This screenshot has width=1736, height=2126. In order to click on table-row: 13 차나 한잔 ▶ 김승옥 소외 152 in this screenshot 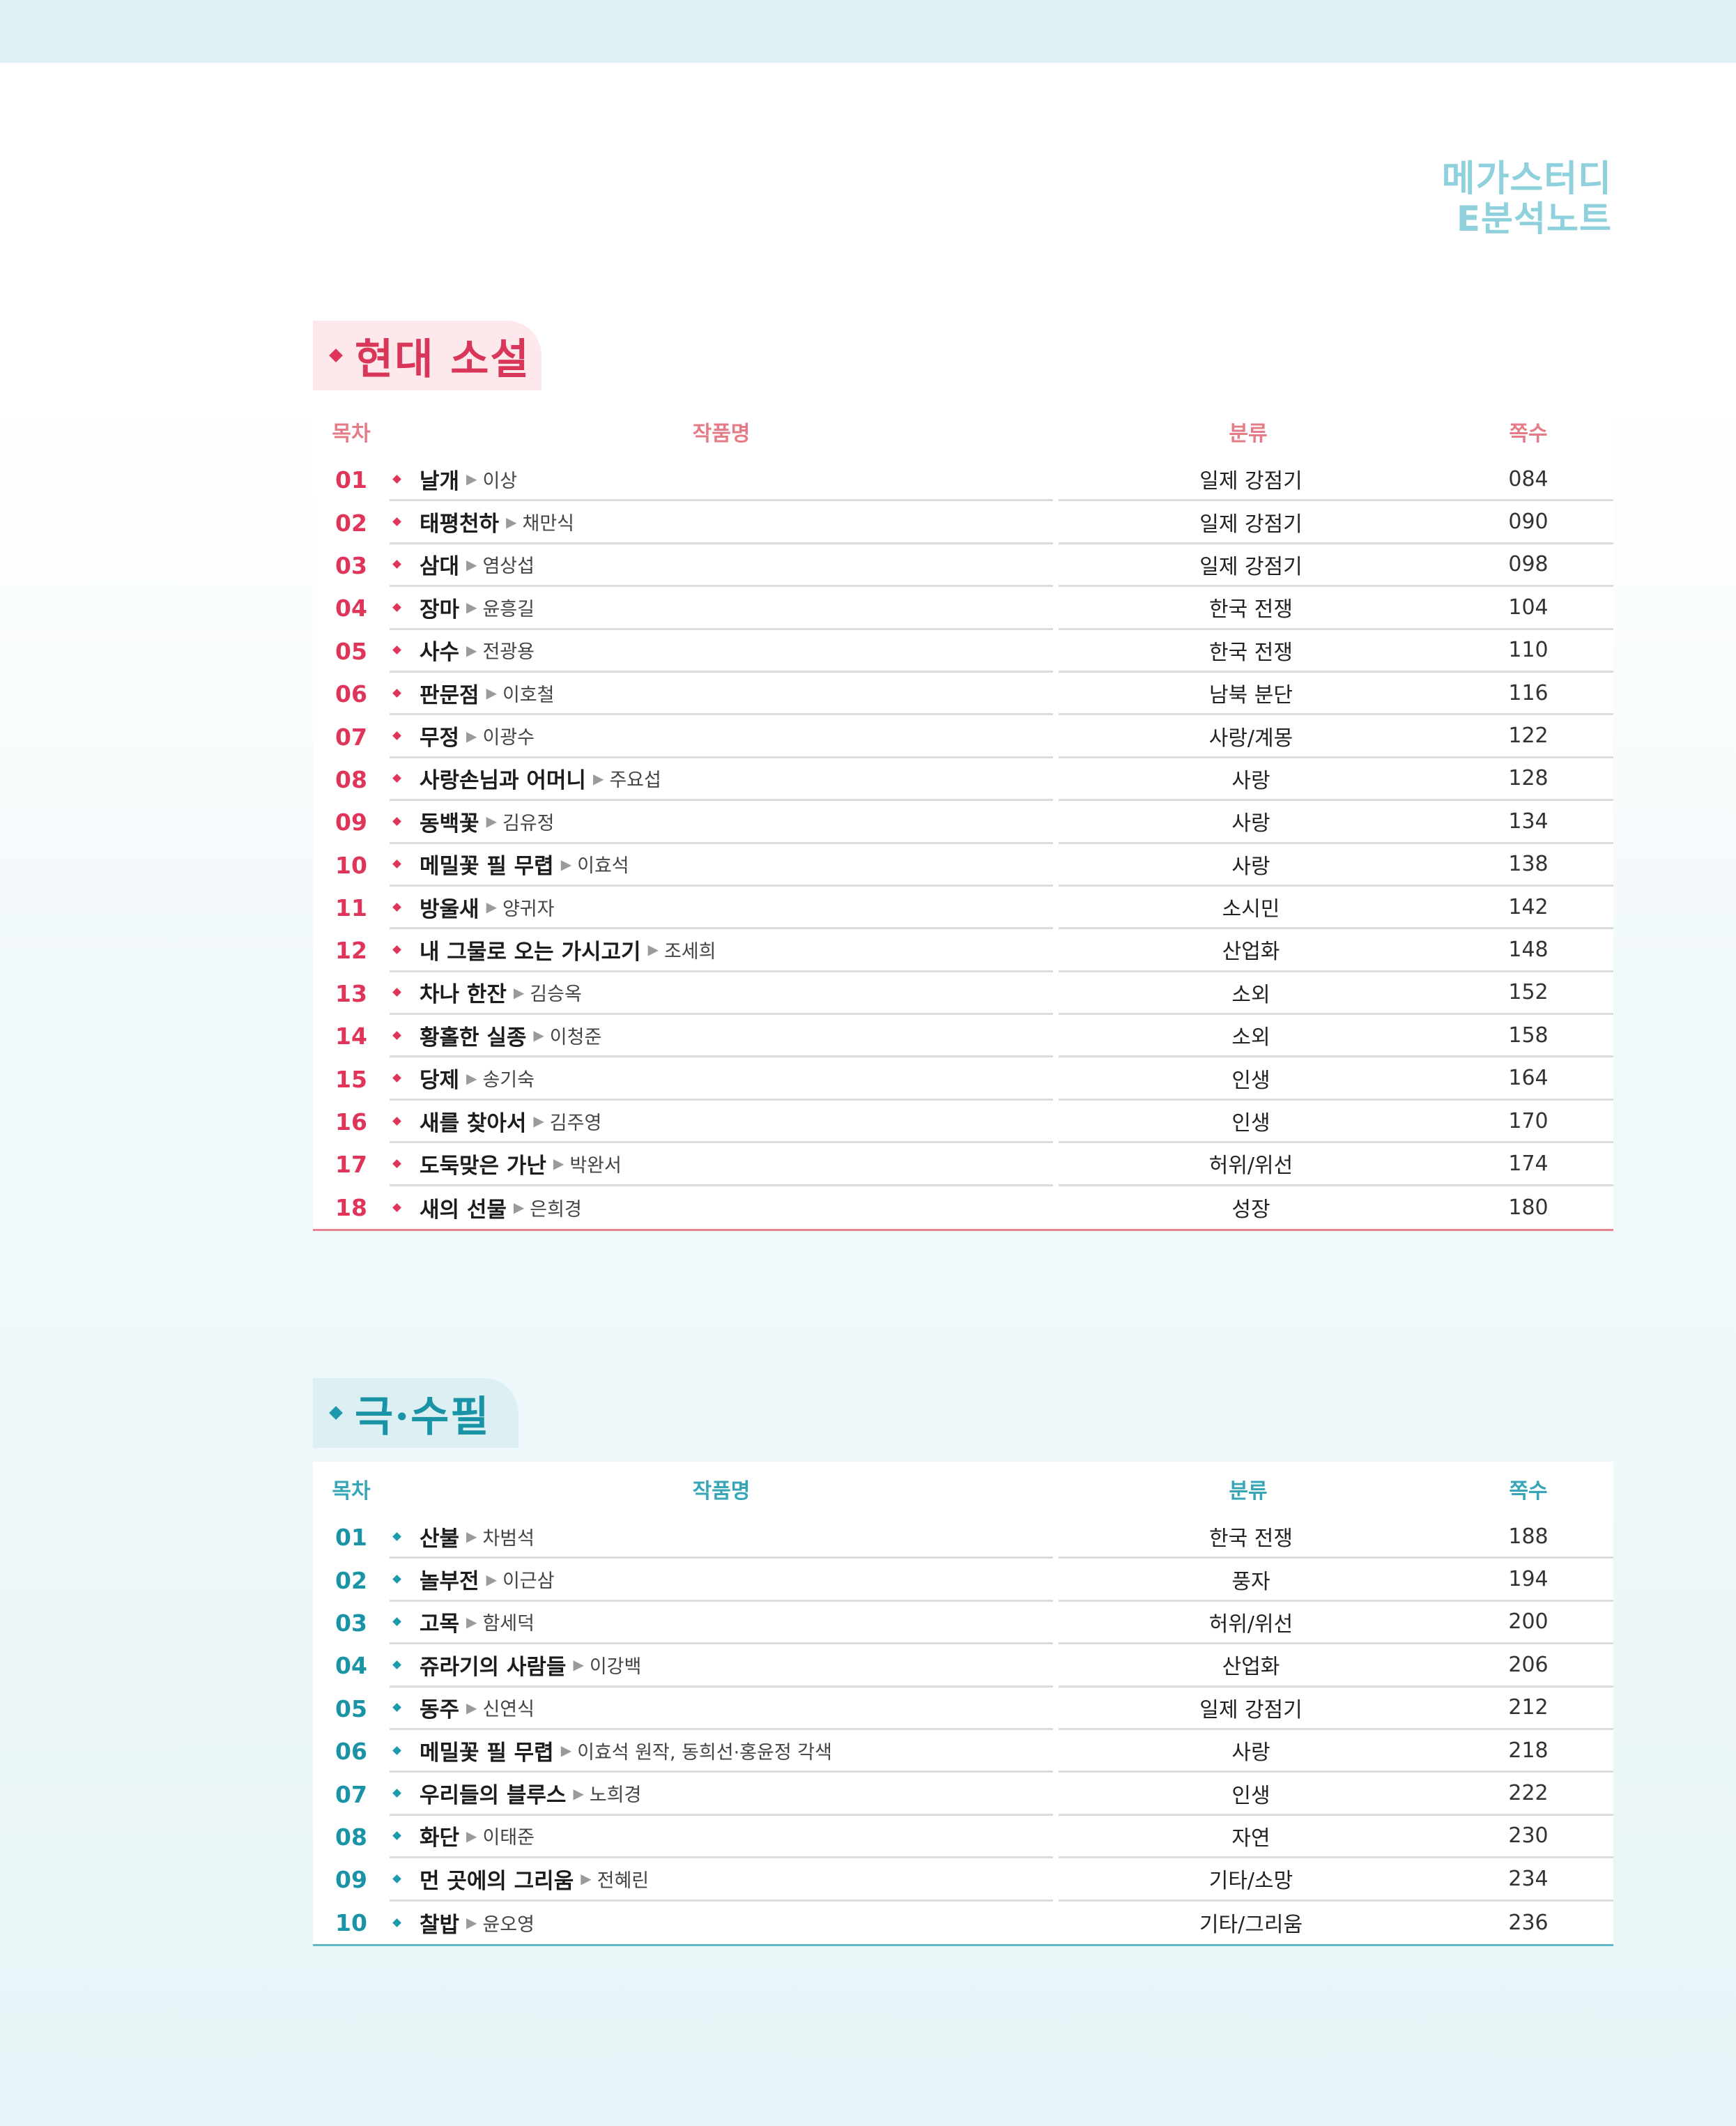, I will do `click(963, 994)`.